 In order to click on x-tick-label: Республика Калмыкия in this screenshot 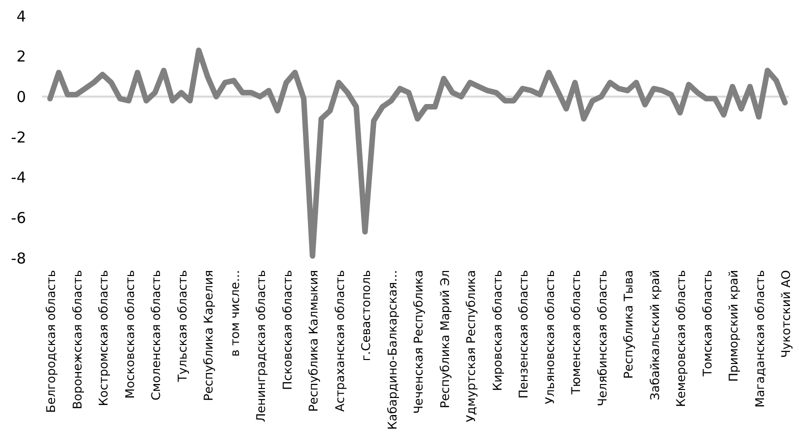, I will do `click(313, 341)`.